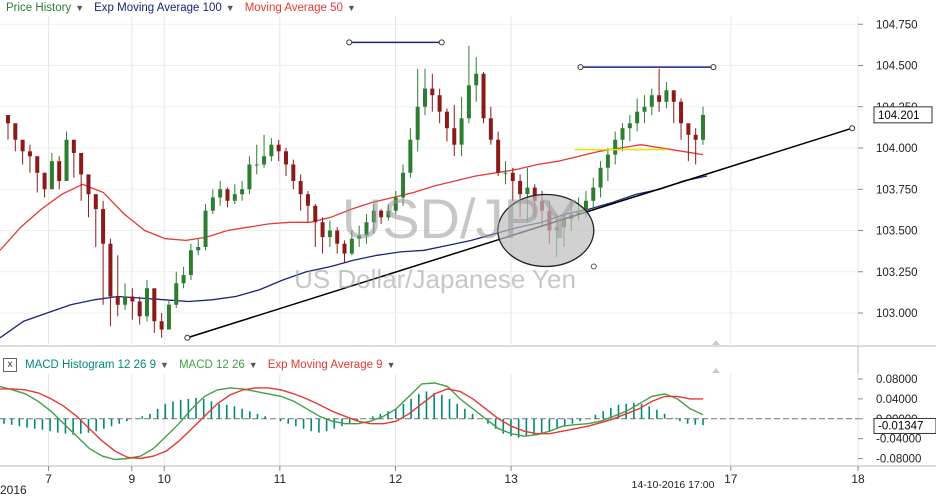  I want to click on current-price-label: 104.201, so click(899, 116).